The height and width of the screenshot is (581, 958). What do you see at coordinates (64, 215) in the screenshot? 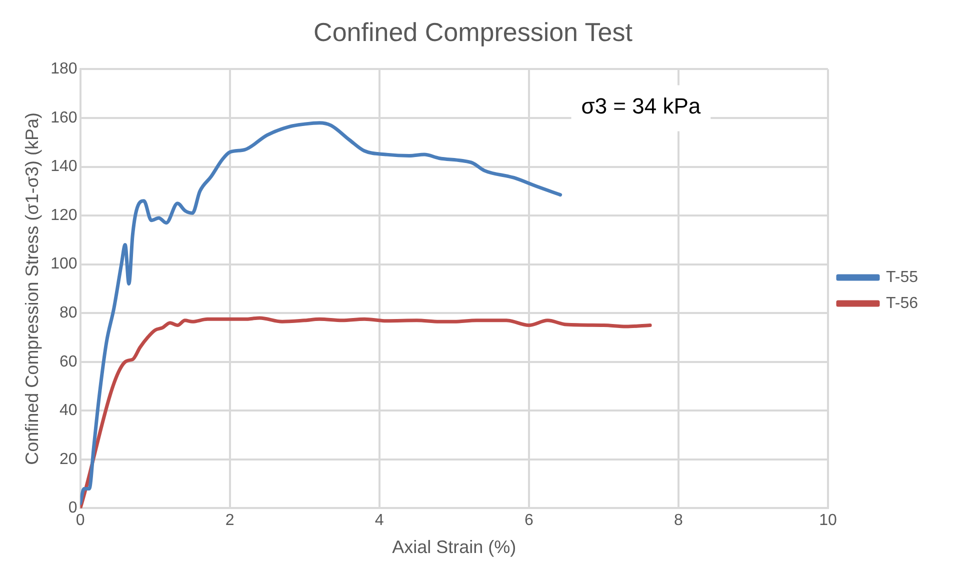
I see `y-tick-label: 120` at bounding box center [64, 215].